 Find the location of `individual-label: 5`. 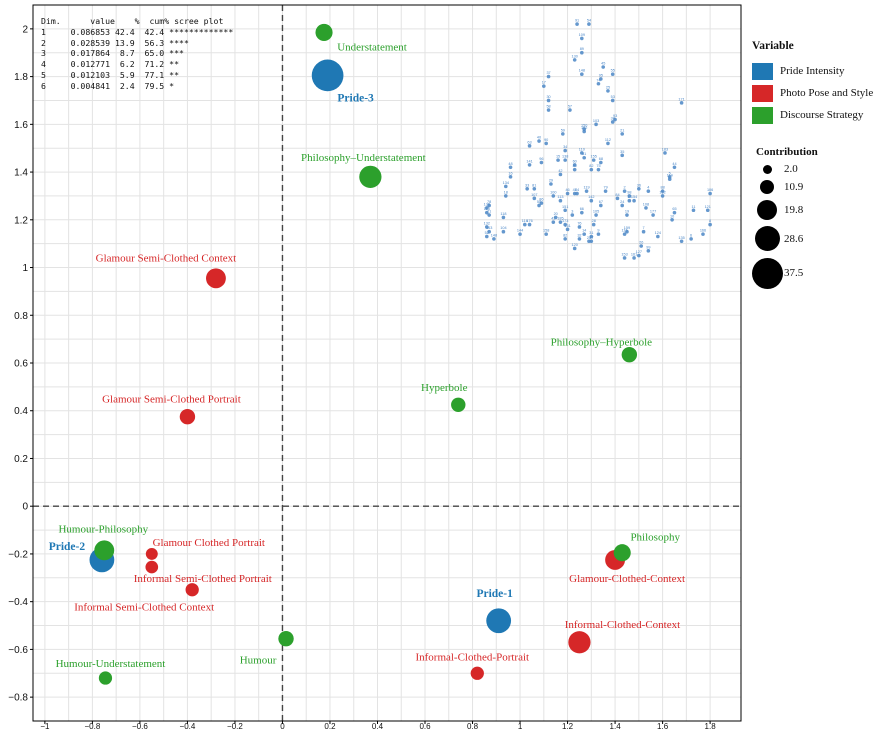

individual-label: 5 is located at coordinates (670, 173).